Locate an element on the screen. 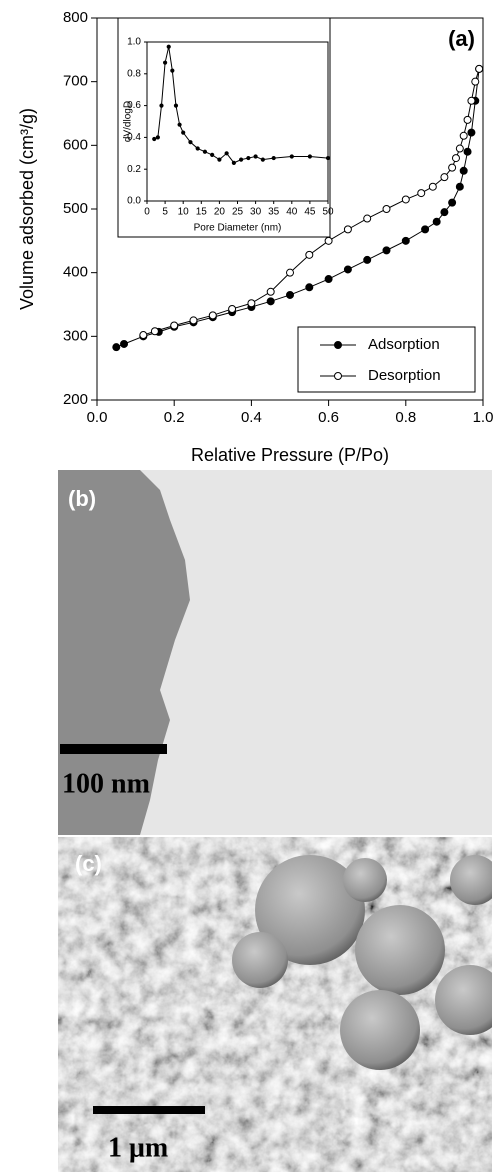 Image resolution: width=500 pixels, height=1172 pixels. x-tick-label: 0.4 is located at coordinates (251, 417).